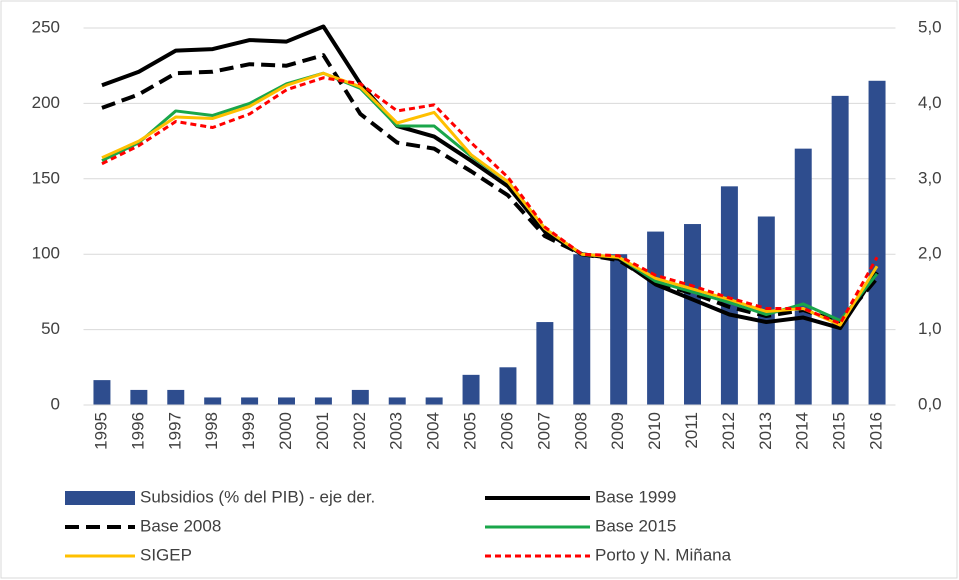 The height and width of the screenshot is (580, 959). Describe the element at coordinates (930, 328) in the screenshot. I see `y2-tick-label: 1,0` at that location.